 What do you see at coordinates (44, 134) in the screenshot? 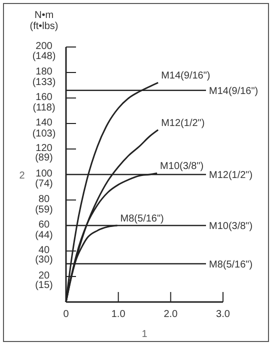
I see `y2-tick-label: (103)` at bounding box center [44, 134].